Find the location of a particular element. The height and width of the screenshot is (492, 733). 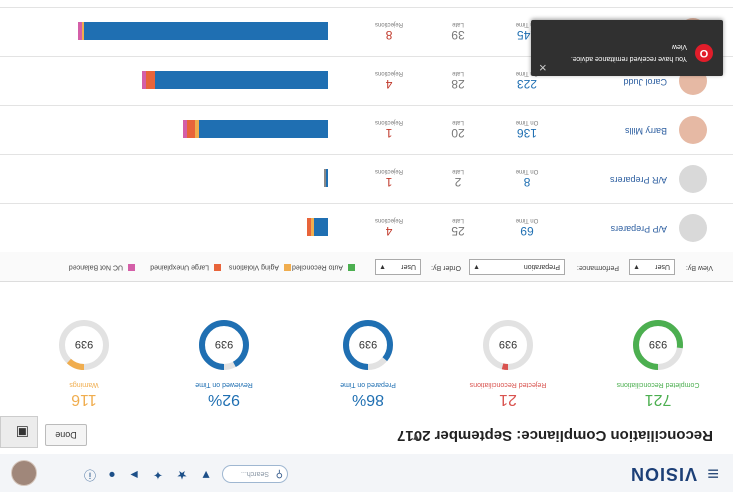

megaphone-icon: ► is located at coordinates (134, 475).